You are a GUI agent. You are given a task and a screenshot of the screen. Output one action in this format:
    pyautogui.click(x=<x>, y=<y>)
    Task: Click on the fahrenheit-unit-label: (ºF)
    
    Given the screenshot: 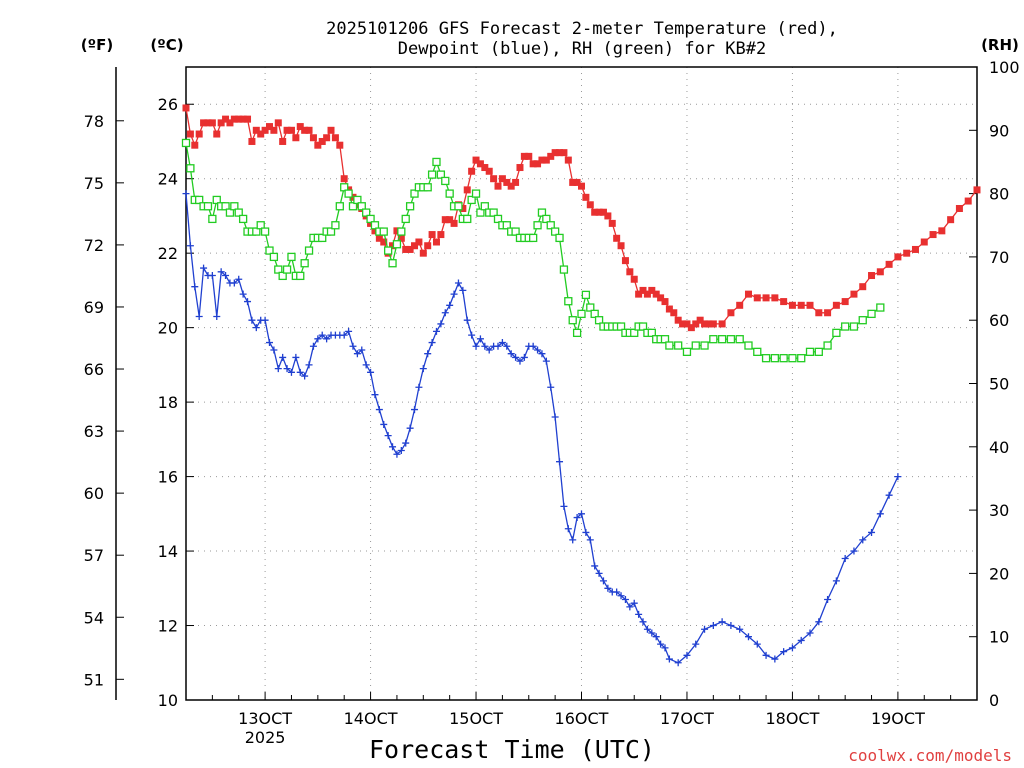 What is the action you would take?
    pyautogui.click(x=97, y=45)
    